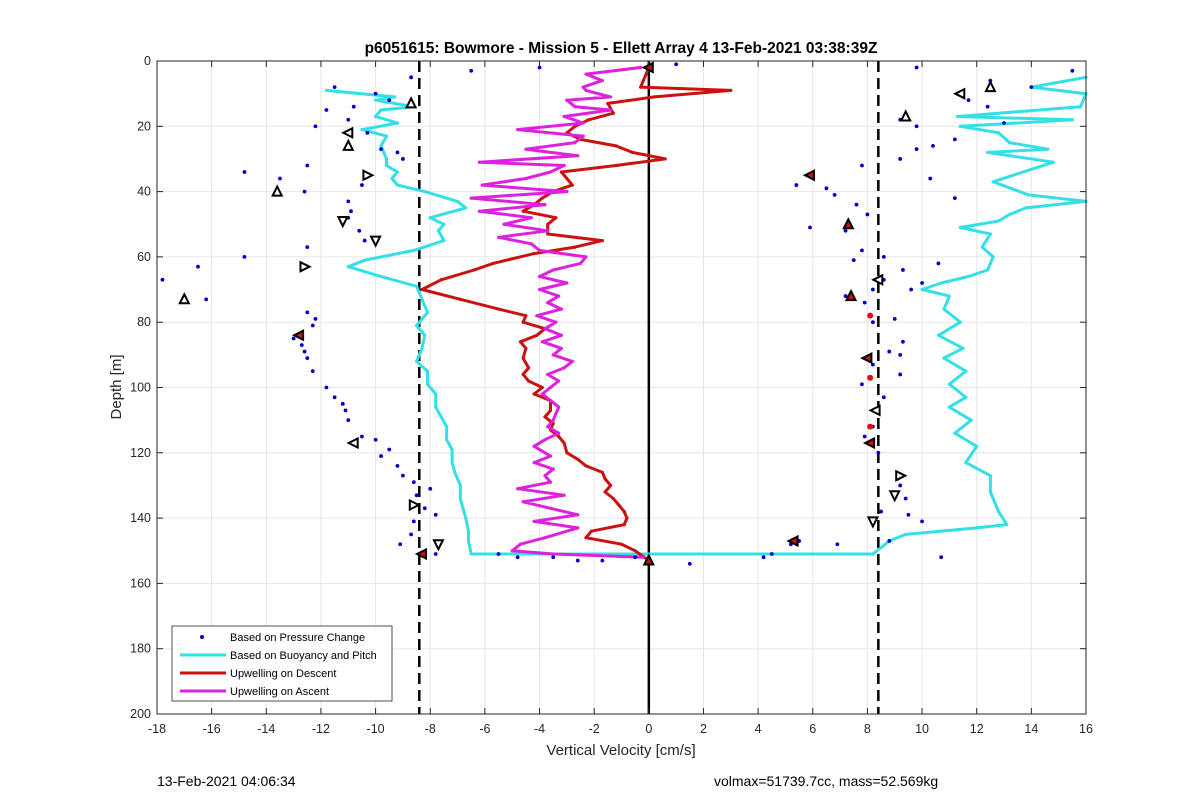  I want to click on x-tick-label: 10, so click(922, 729).